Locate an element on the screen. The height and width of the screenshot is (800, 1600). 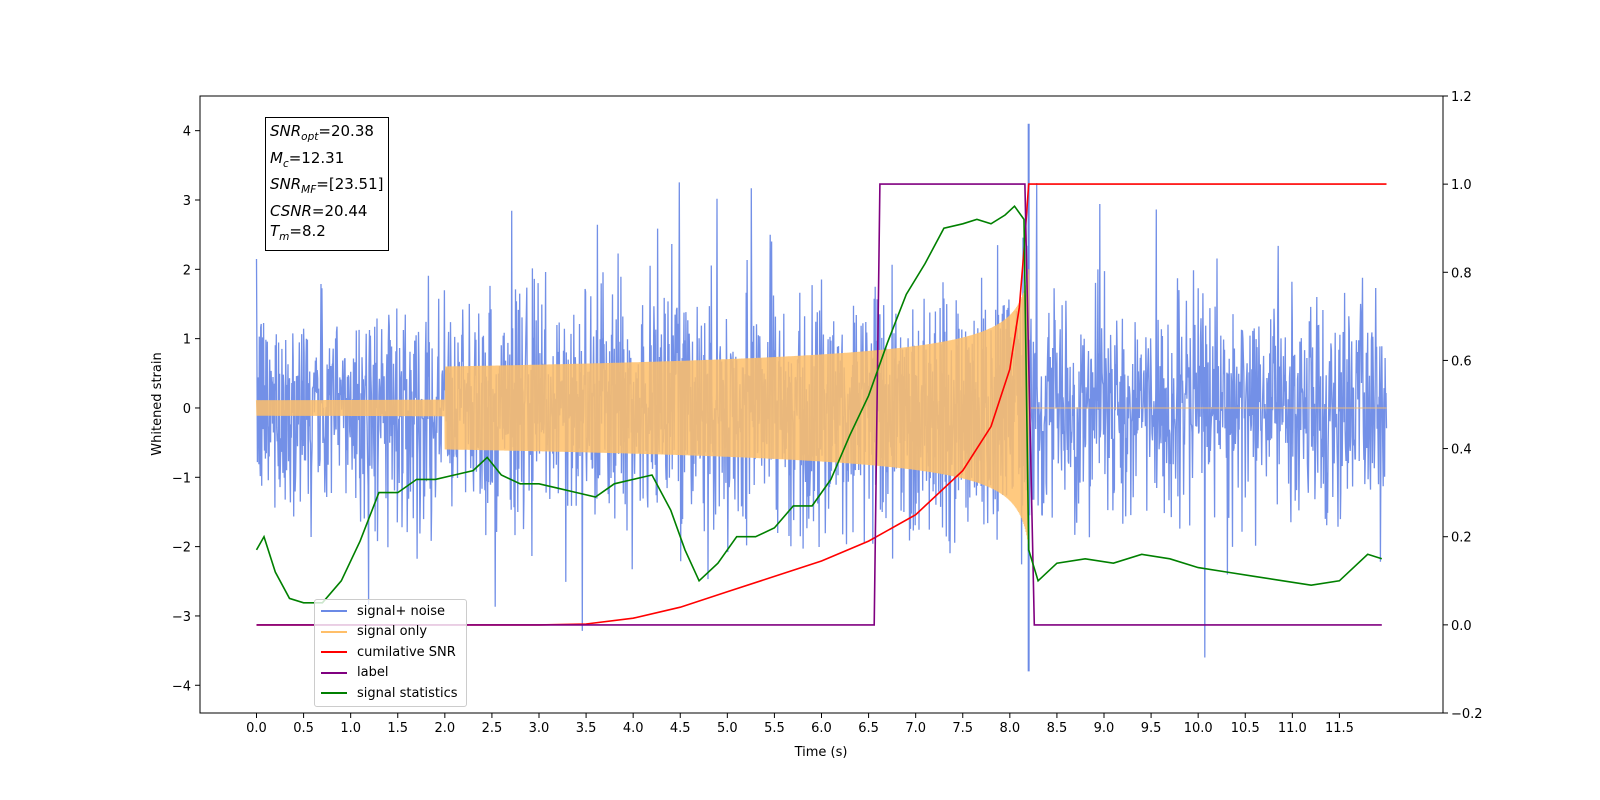
merger-time-subscript: m is located at coordinates (284, 237).